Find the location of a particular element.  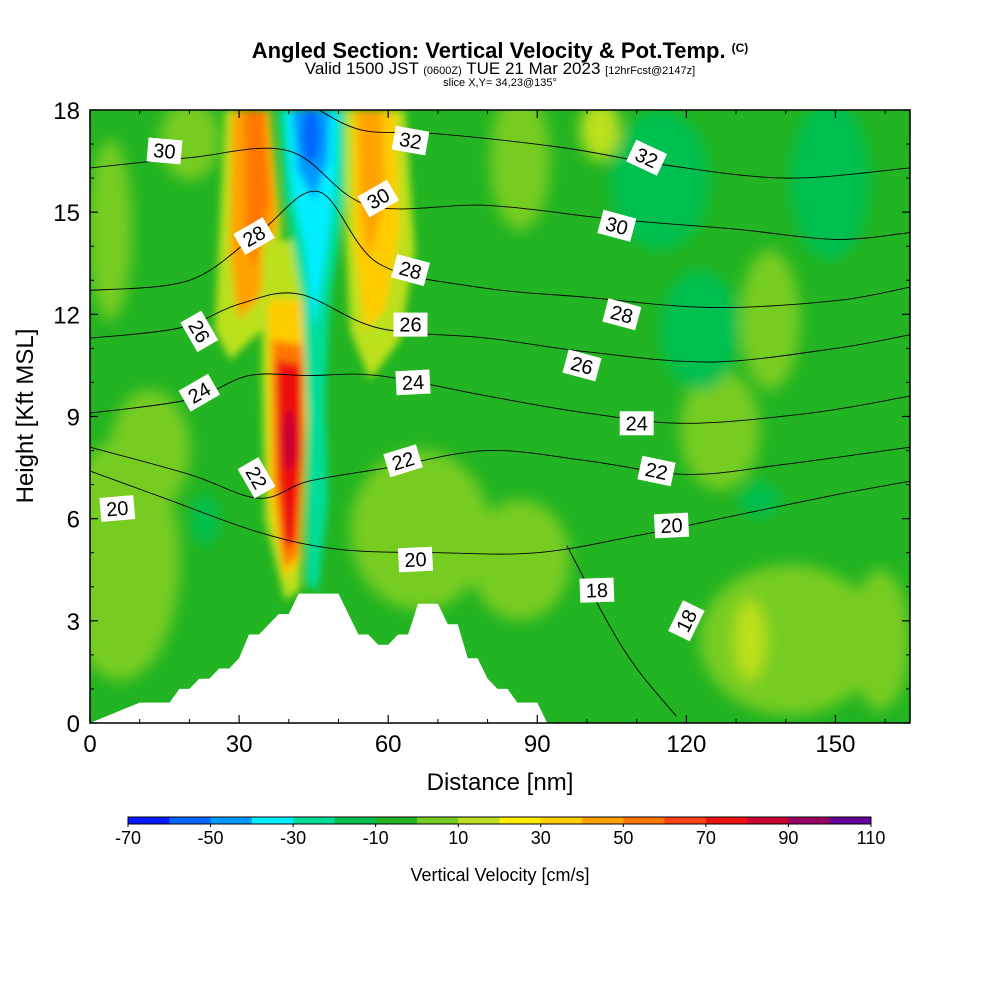

y-tick-label: 0 is located at coordinates (73, 724).